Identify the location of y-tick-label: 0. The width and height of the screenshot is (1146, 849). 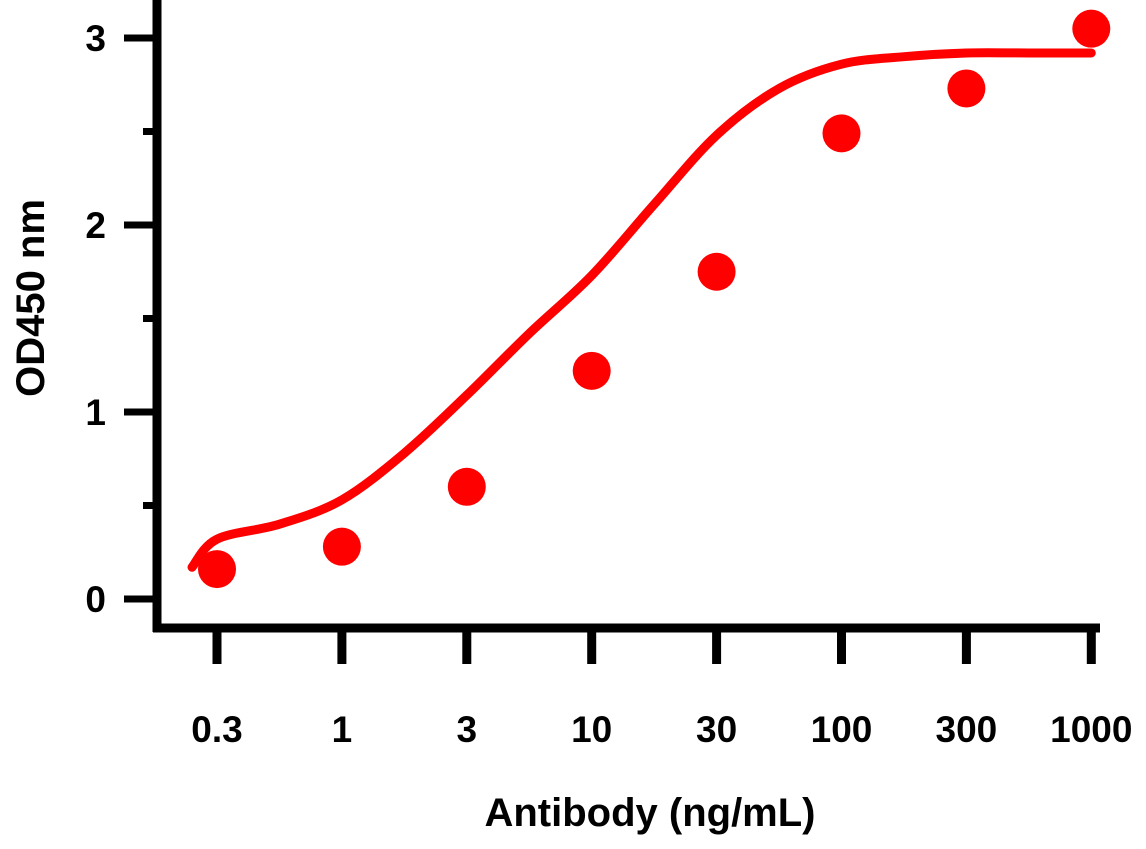
(95, 599).